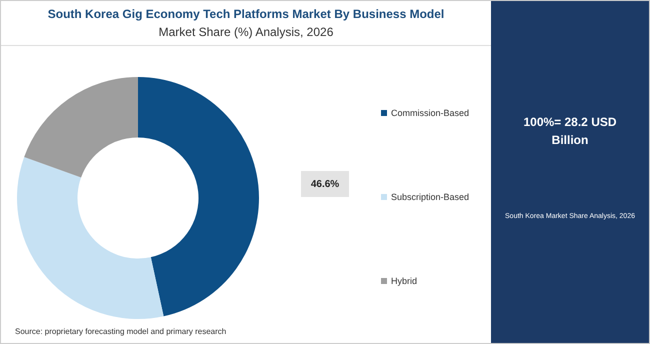 This screenshot has height=344, width=650. I want to click on source-note: Source: proprietary forecasting model and primary research, so click(120, 331).